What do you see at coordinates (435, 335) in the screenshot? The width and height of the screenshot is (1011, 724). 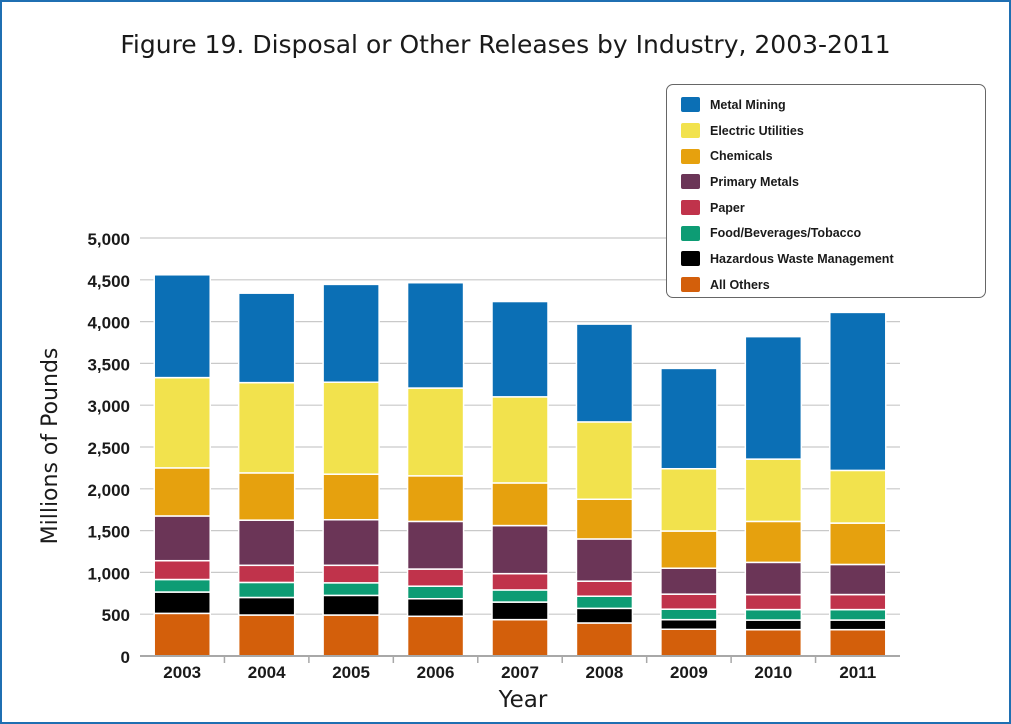 I see `bar-segment-metal-mining-2006` at bounding box center [435, 335].